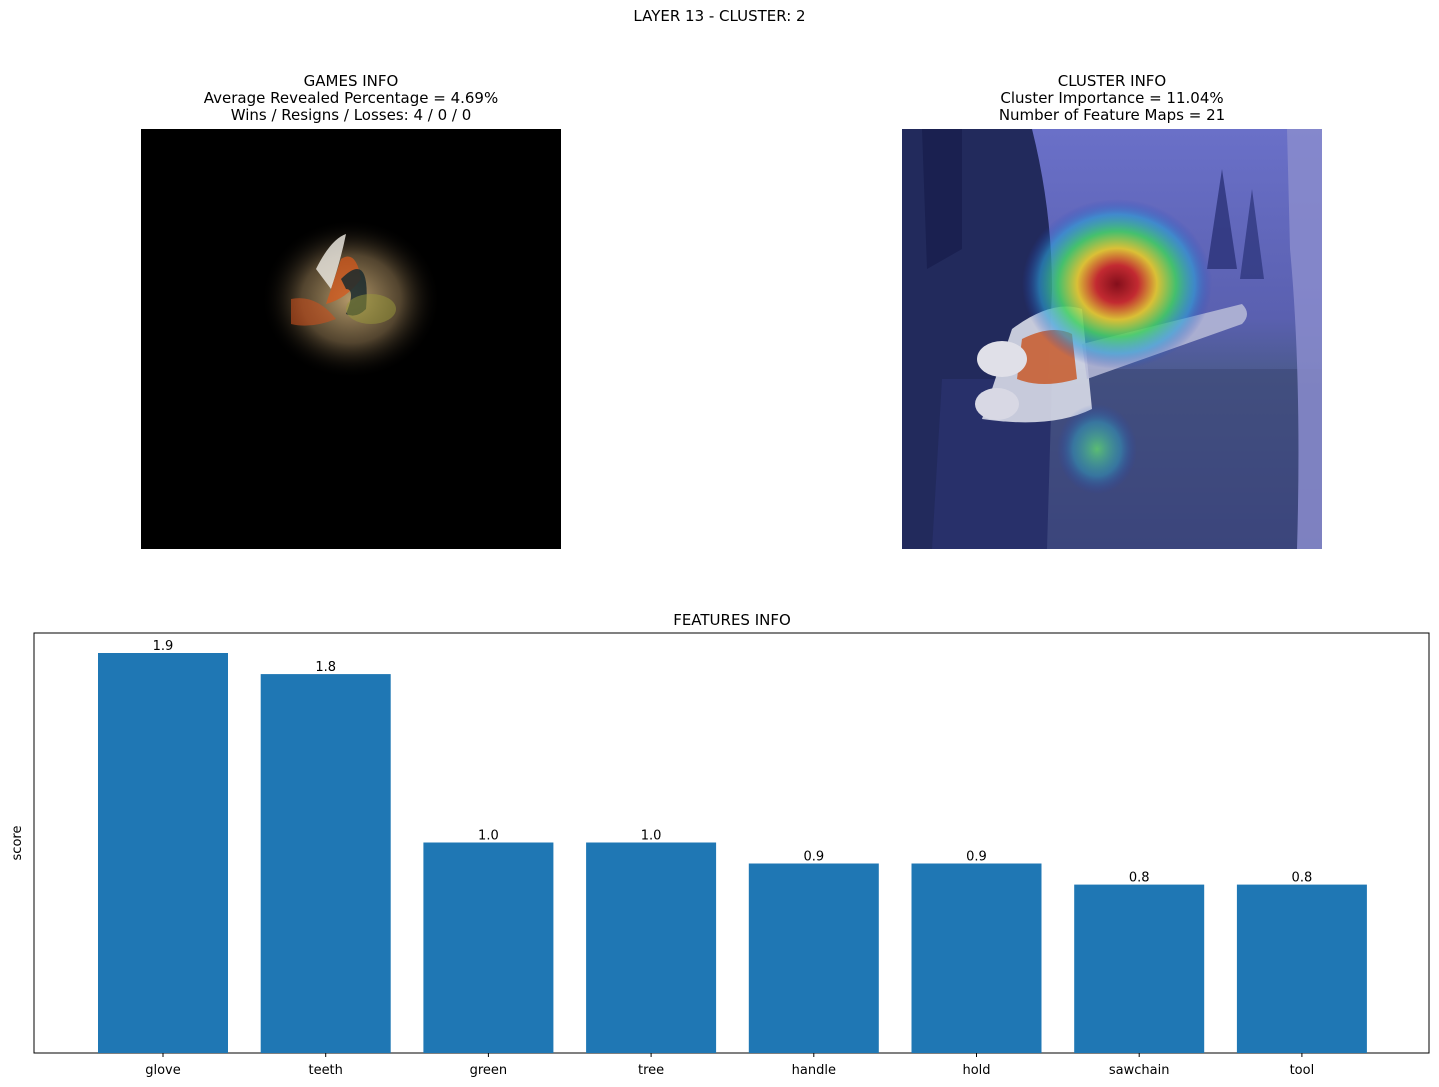 Image resolution: width=1439 pixels, height=1087 pixels. What do you see at coordinates (351, 81) in the screenshot?
I see `games-info-heading: GAMES INFO` at bounding box center [351, 81].